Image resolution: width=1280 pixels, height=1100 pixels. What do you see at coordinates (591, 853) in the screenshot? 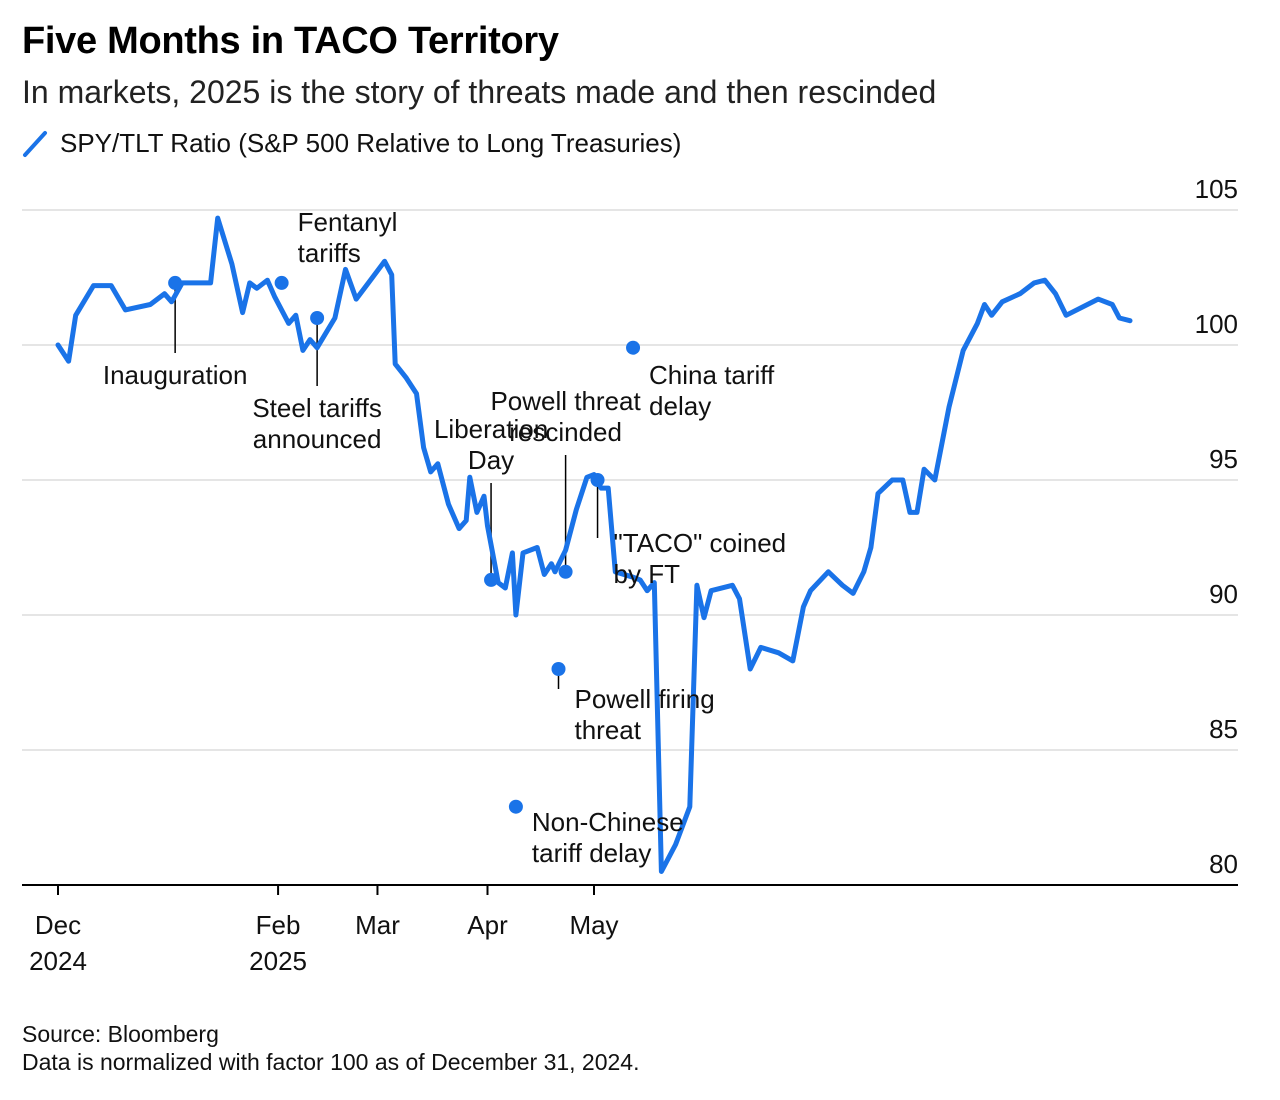
I see `annotation-label: tariff delay` at bounding box center [591, 853].